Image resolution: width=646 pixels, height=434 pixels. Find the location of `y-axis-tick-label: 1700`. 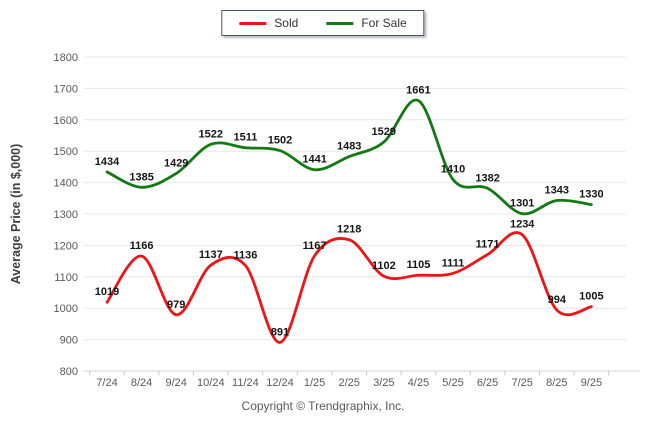

y-axis-tick-label: 1700 is located at coordinates (66, 89).